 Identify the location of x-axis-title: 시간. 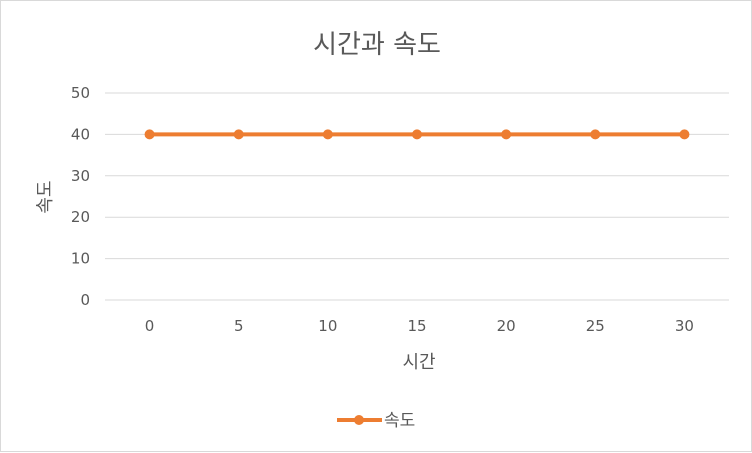
(418, 362).